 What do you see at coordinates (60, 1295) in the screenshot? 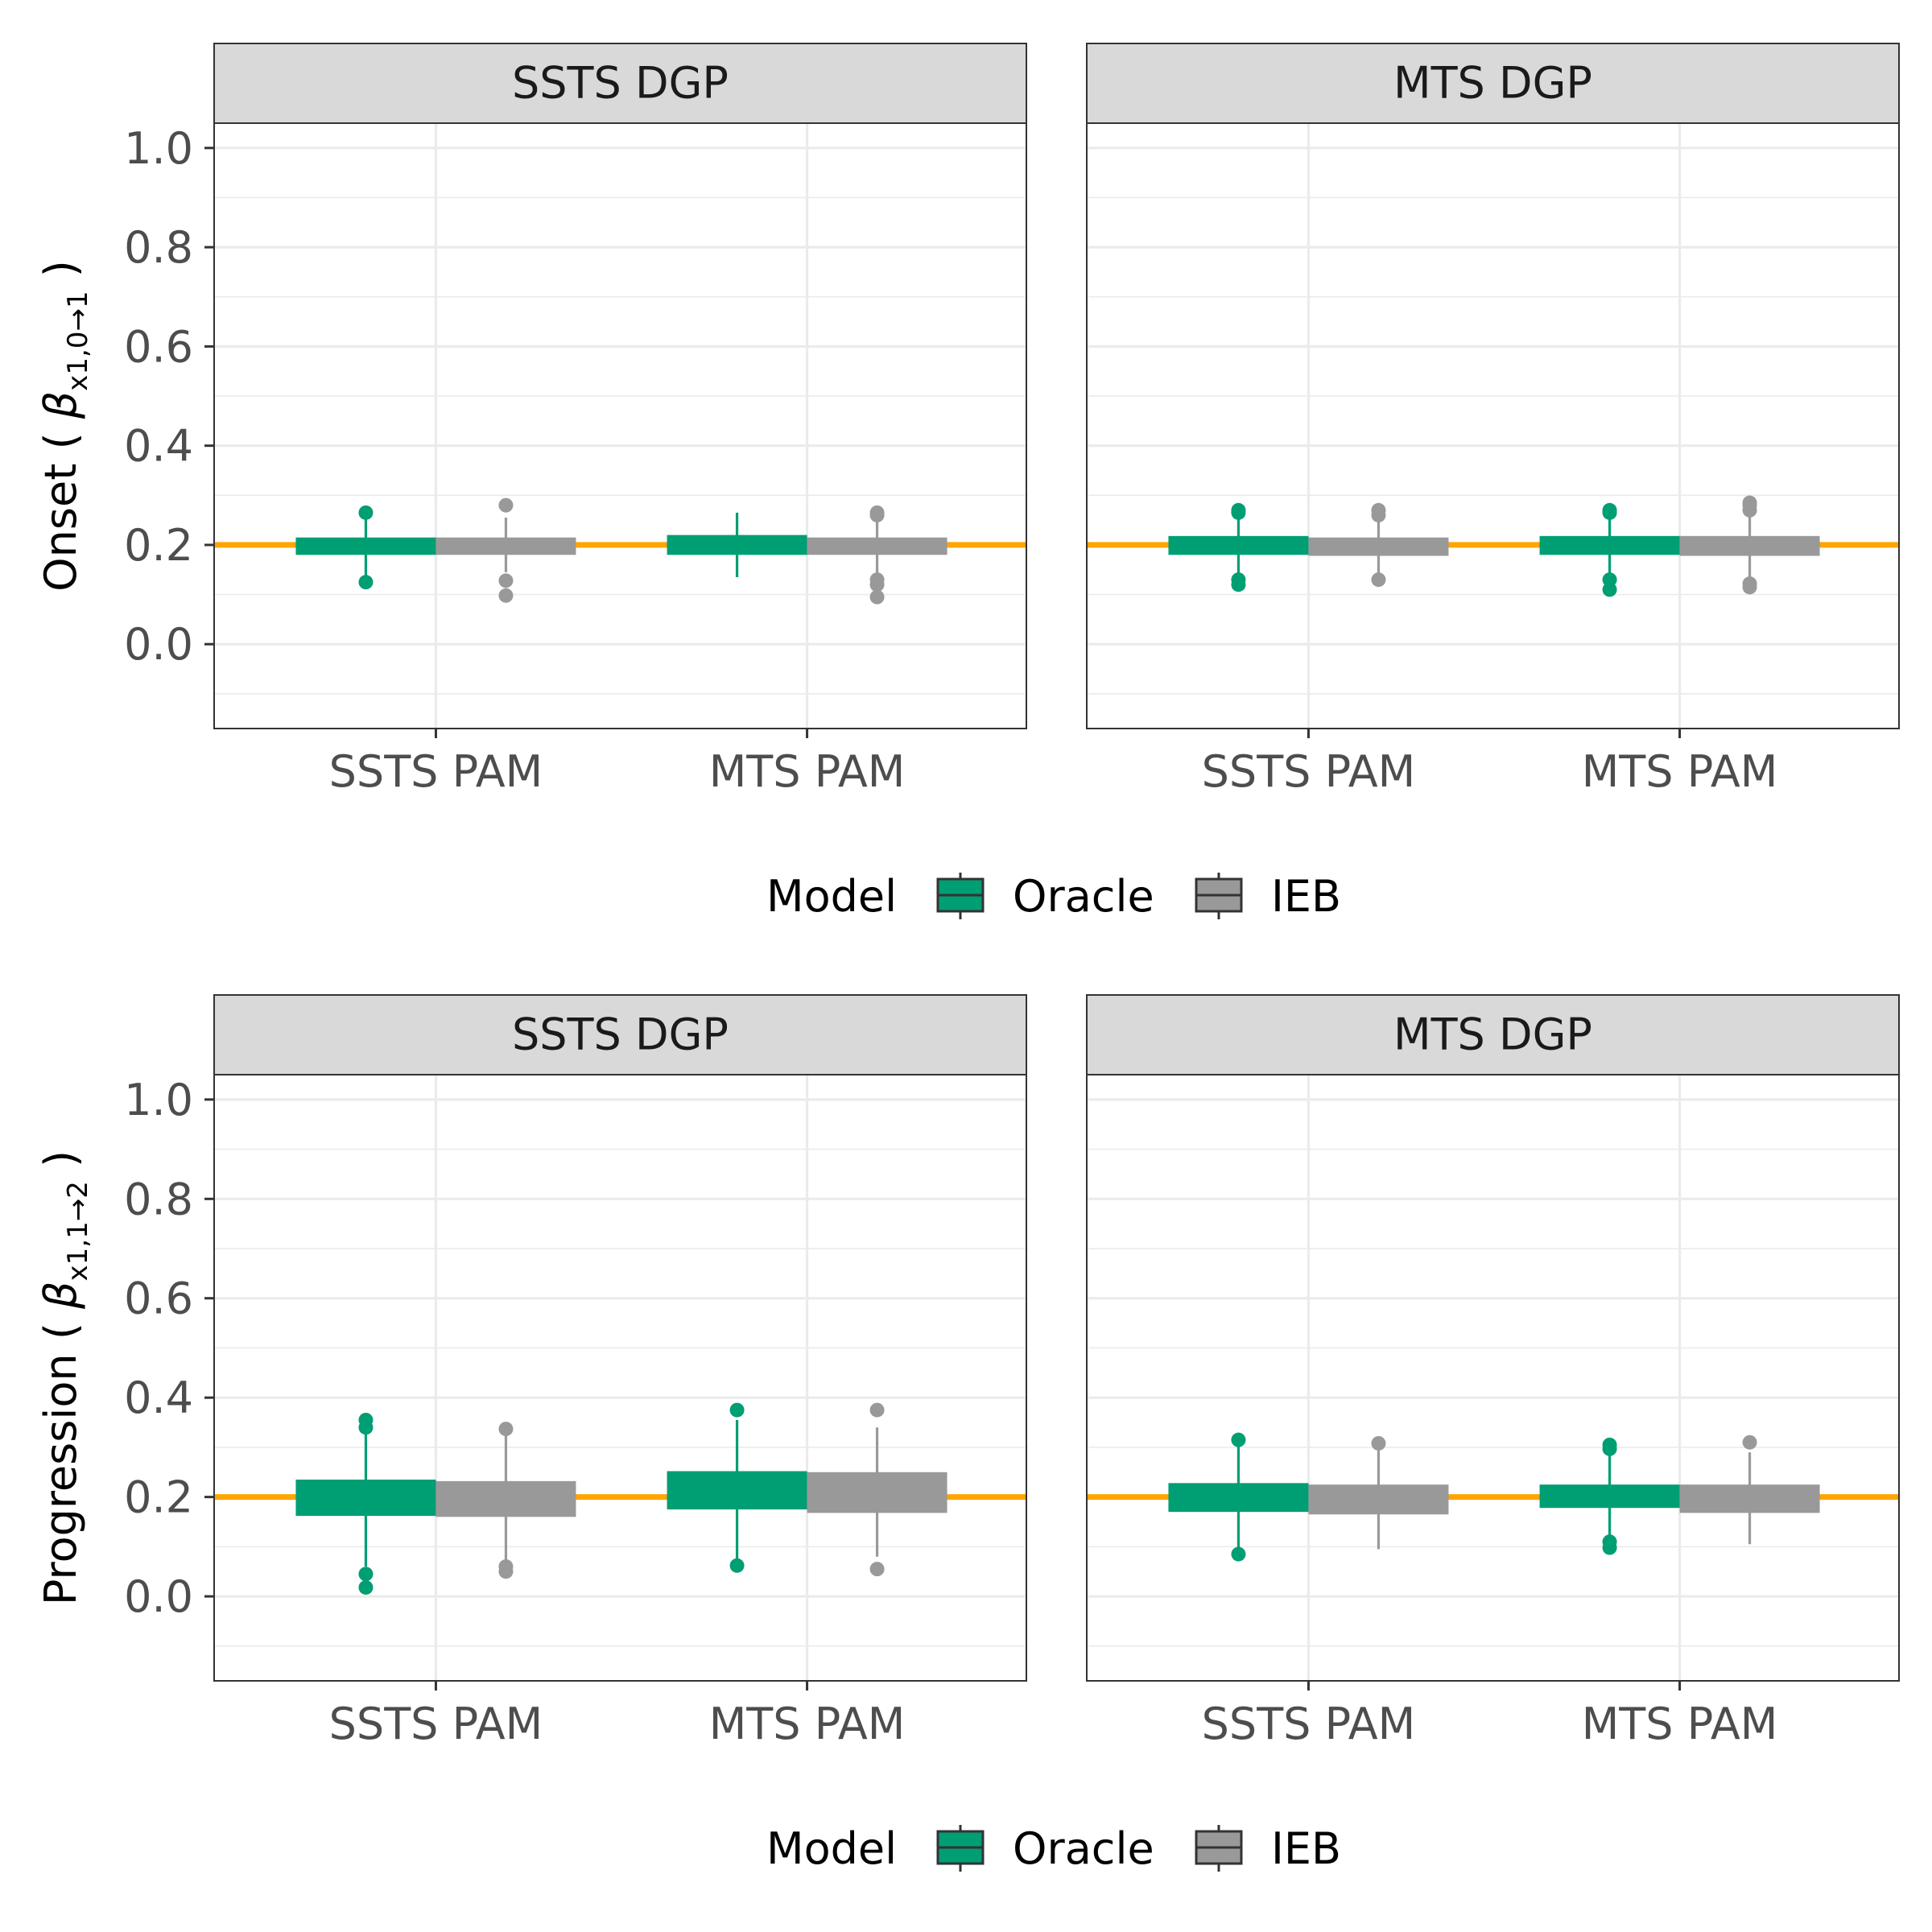
I see `y-axis-title-symbol: β` at bounding box center [60, 1295].